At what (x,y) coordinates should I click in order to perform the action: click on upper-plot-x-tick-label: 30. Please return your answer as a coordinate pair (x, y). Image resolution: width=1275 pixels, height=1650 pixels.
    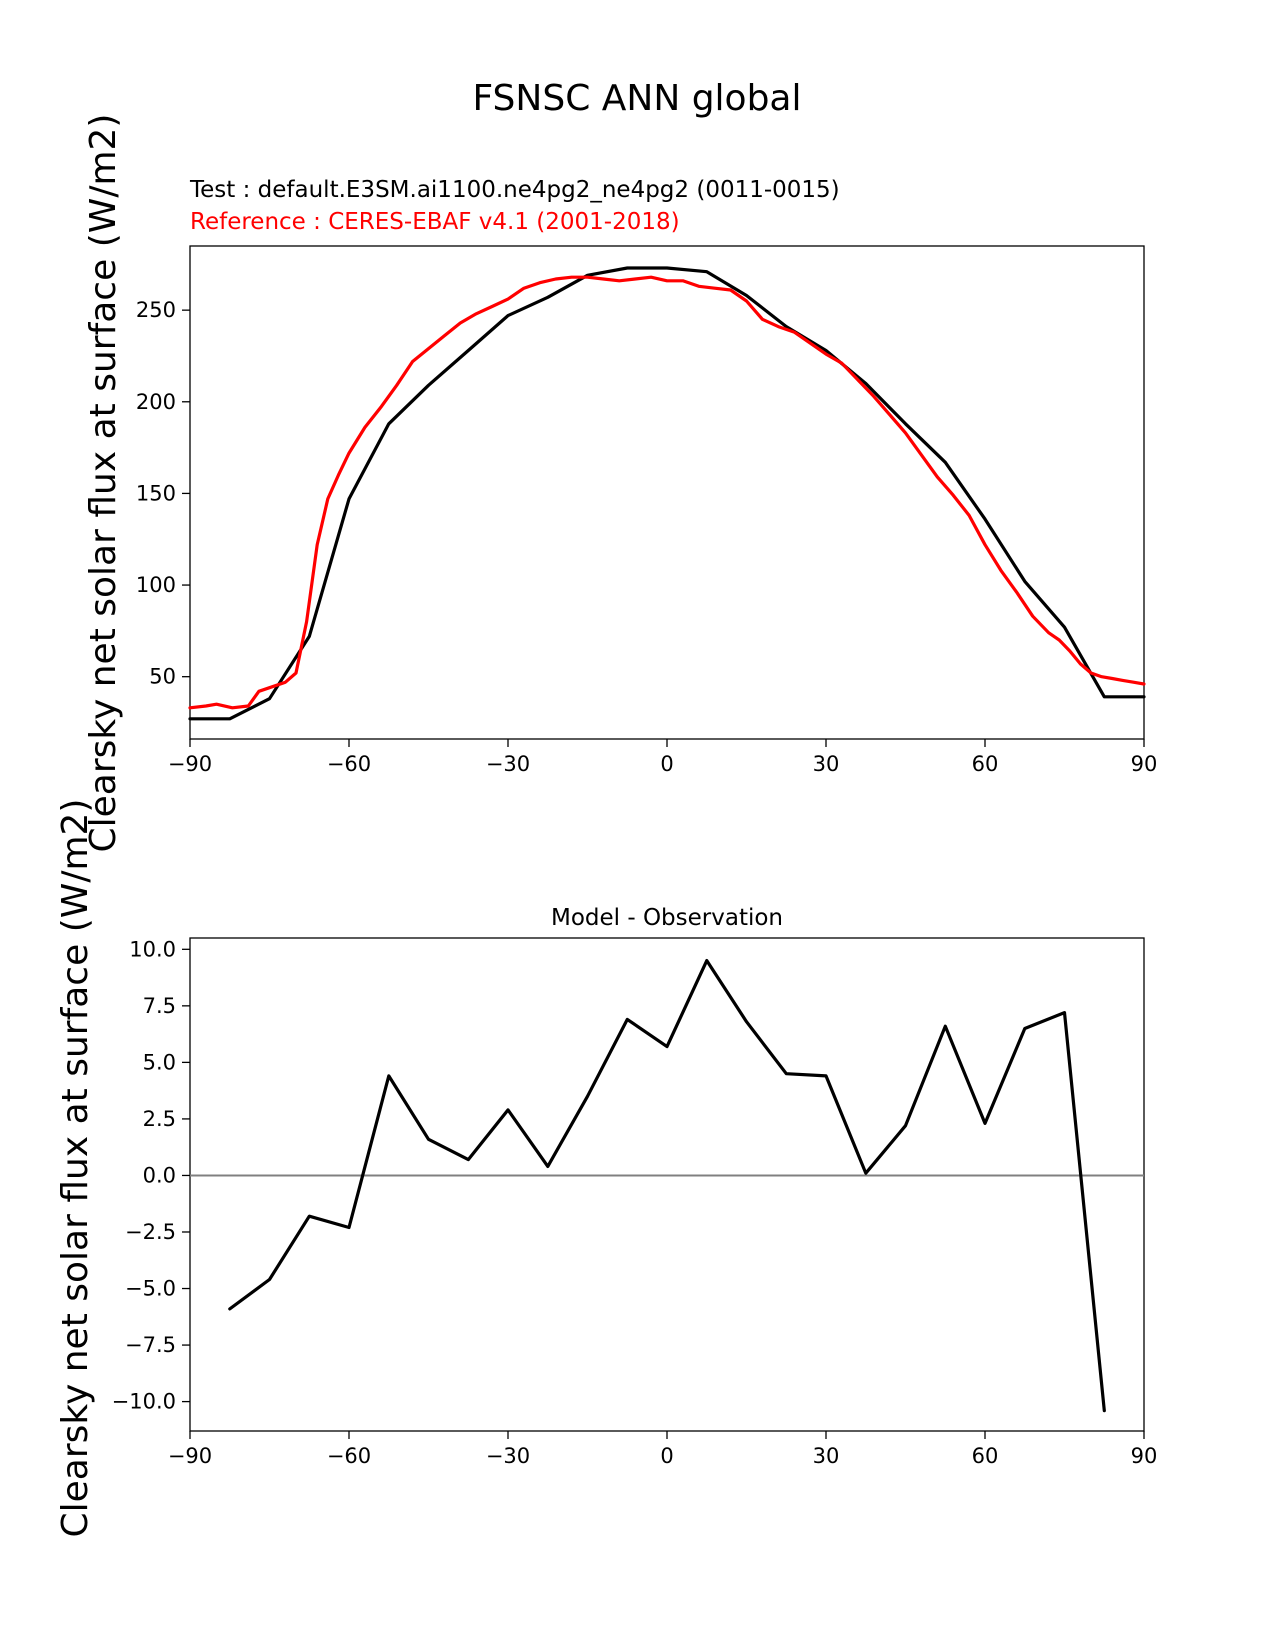
    Looking at the image, I should click on (826, 764).